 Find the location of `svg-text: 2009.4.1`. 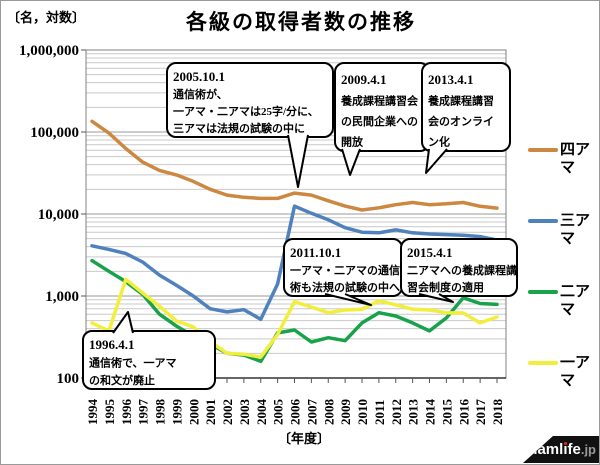

svg-text: 2009.4.1 is located at coordinates (364, 79).